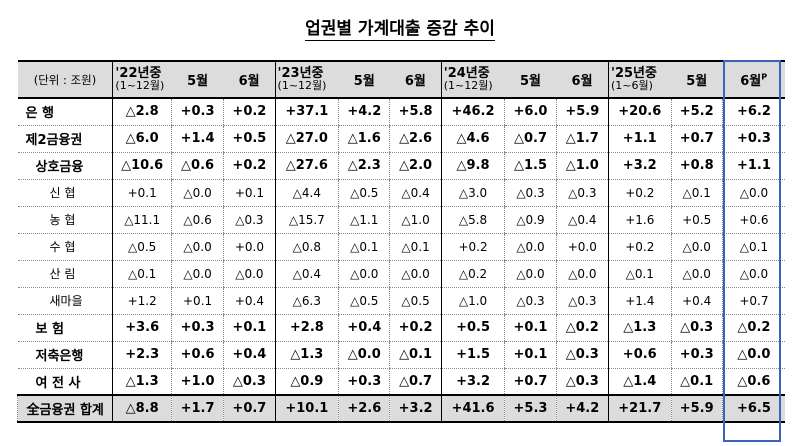  What do you see at coordinates (306, 112) in the screenshot?
I see `table-cell: +37.1` at bounding box center [306, 112].